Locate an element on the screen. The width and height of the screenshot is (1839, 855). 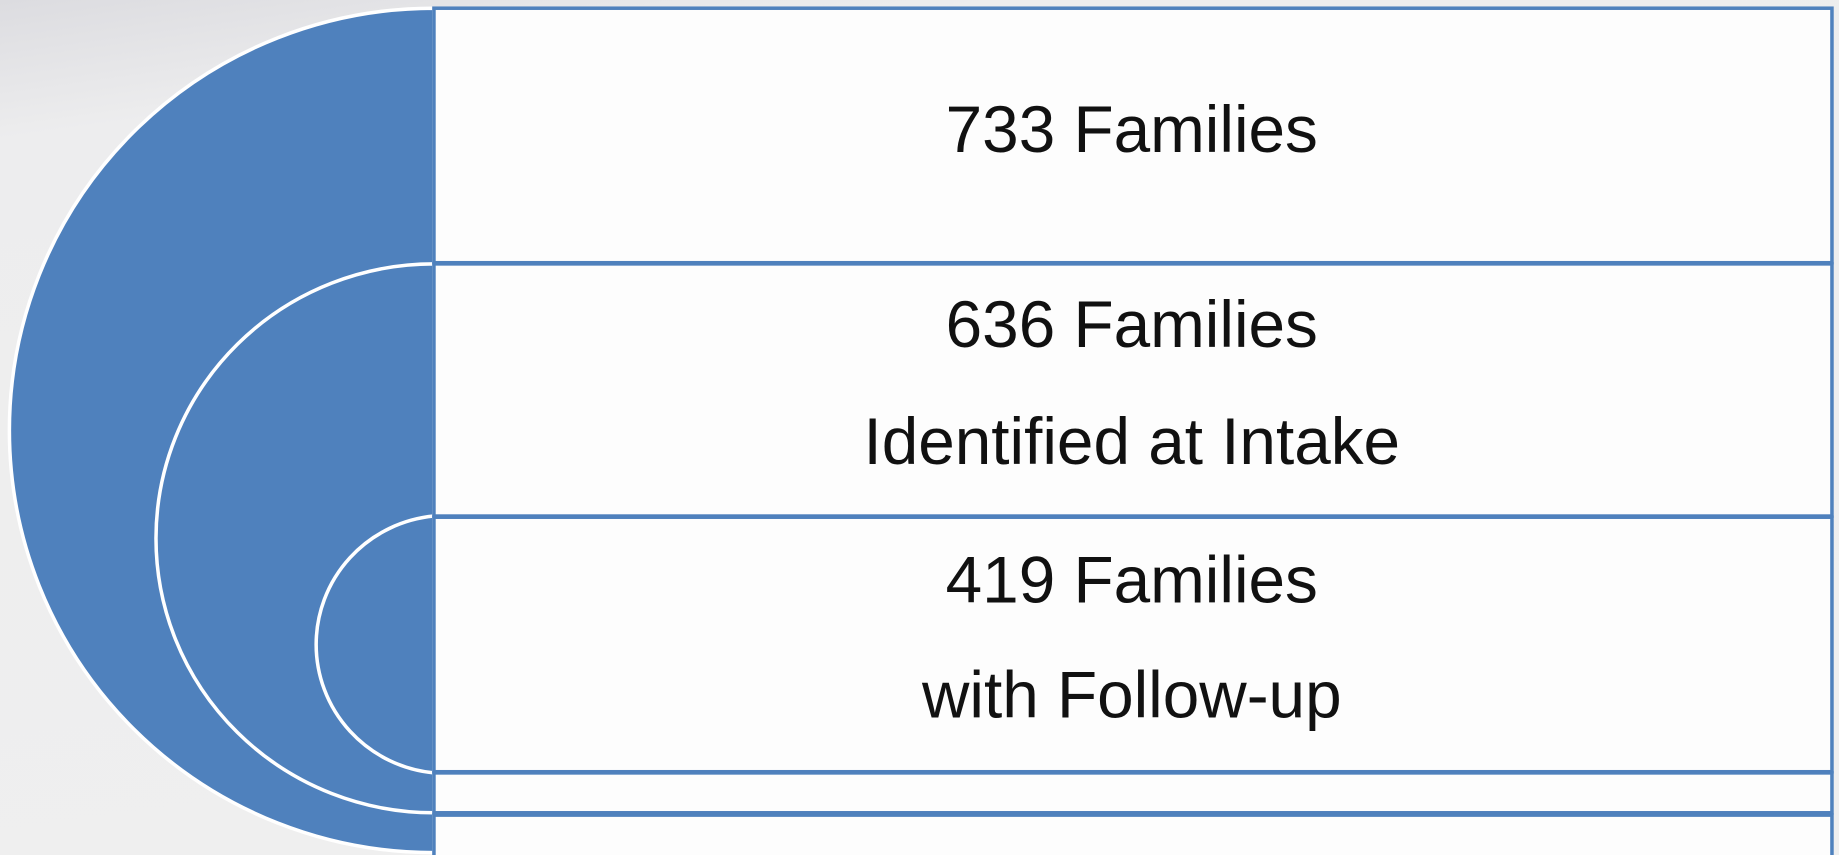
node-text: 636 Families is located at coordinates (1132, 324).